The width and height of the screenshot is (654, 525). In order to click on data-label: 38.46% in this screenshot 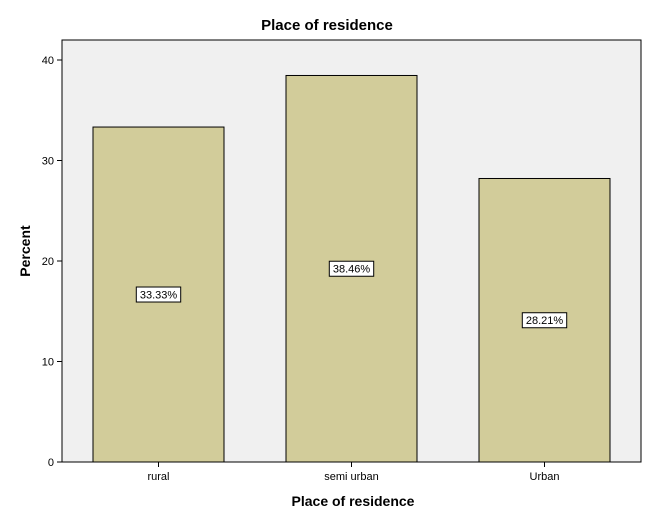, I will do `click(352, 270)`.